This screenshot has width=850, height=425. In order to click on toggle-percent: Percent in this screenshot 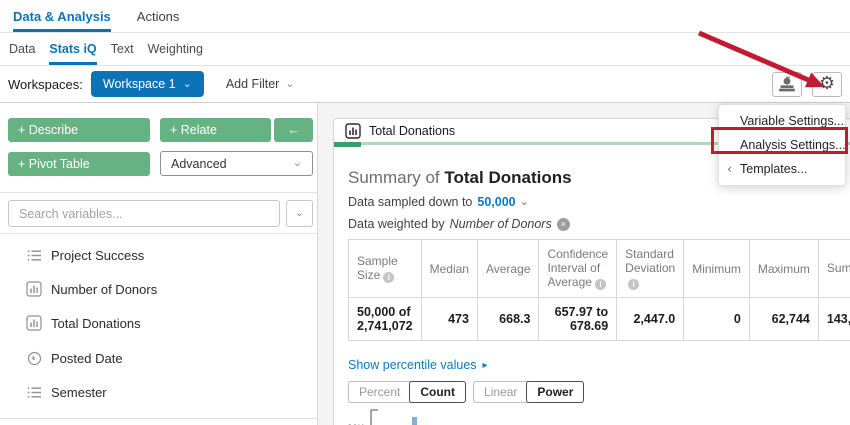, I will do `click(380, 392)`.